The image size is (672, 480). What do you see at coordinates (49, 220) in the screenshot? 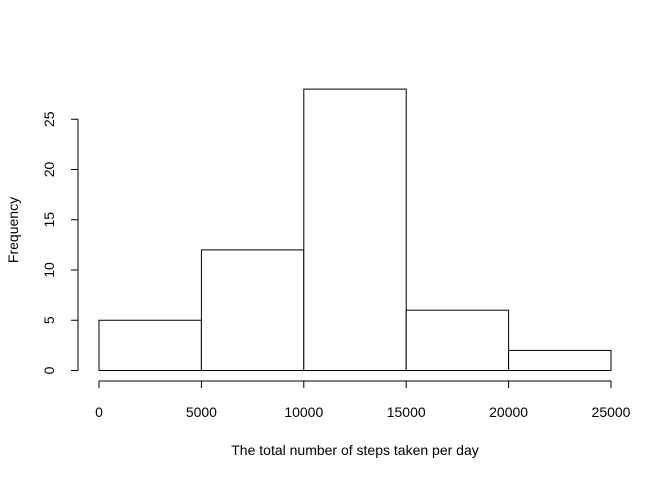
I see `y-tick-label-3: 15` at bounding box center [49, 220].